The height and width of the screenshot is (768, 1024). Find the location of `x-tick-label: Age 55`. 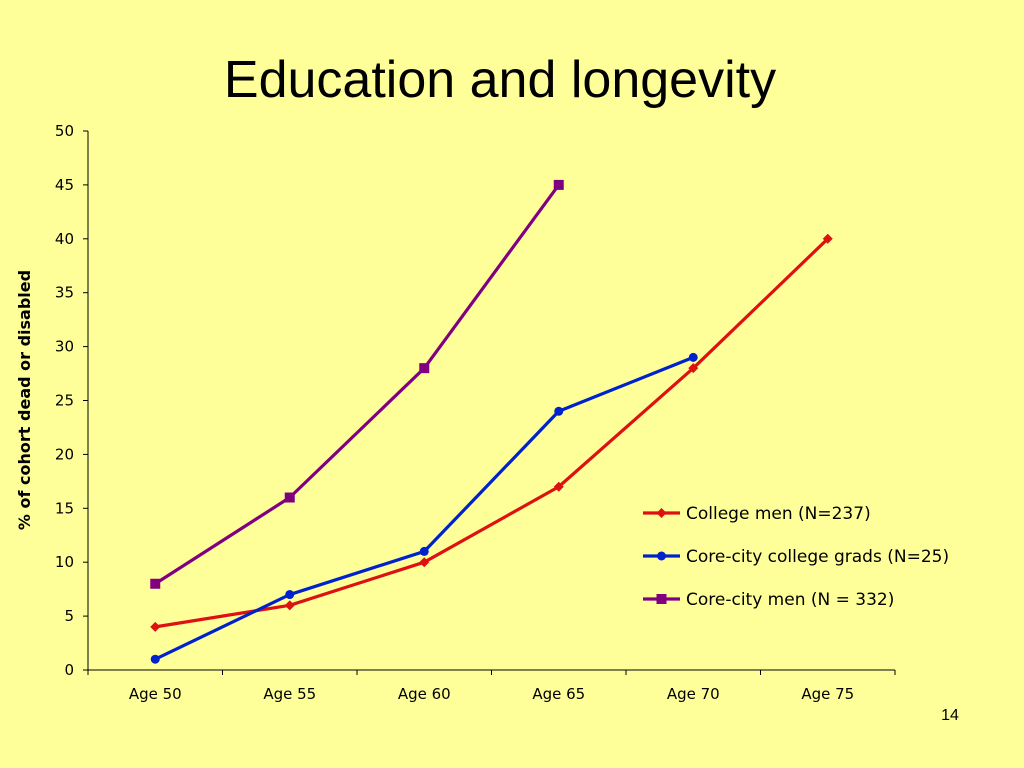

x-tick-label: Age 55 is located at coordinates (289, 694).